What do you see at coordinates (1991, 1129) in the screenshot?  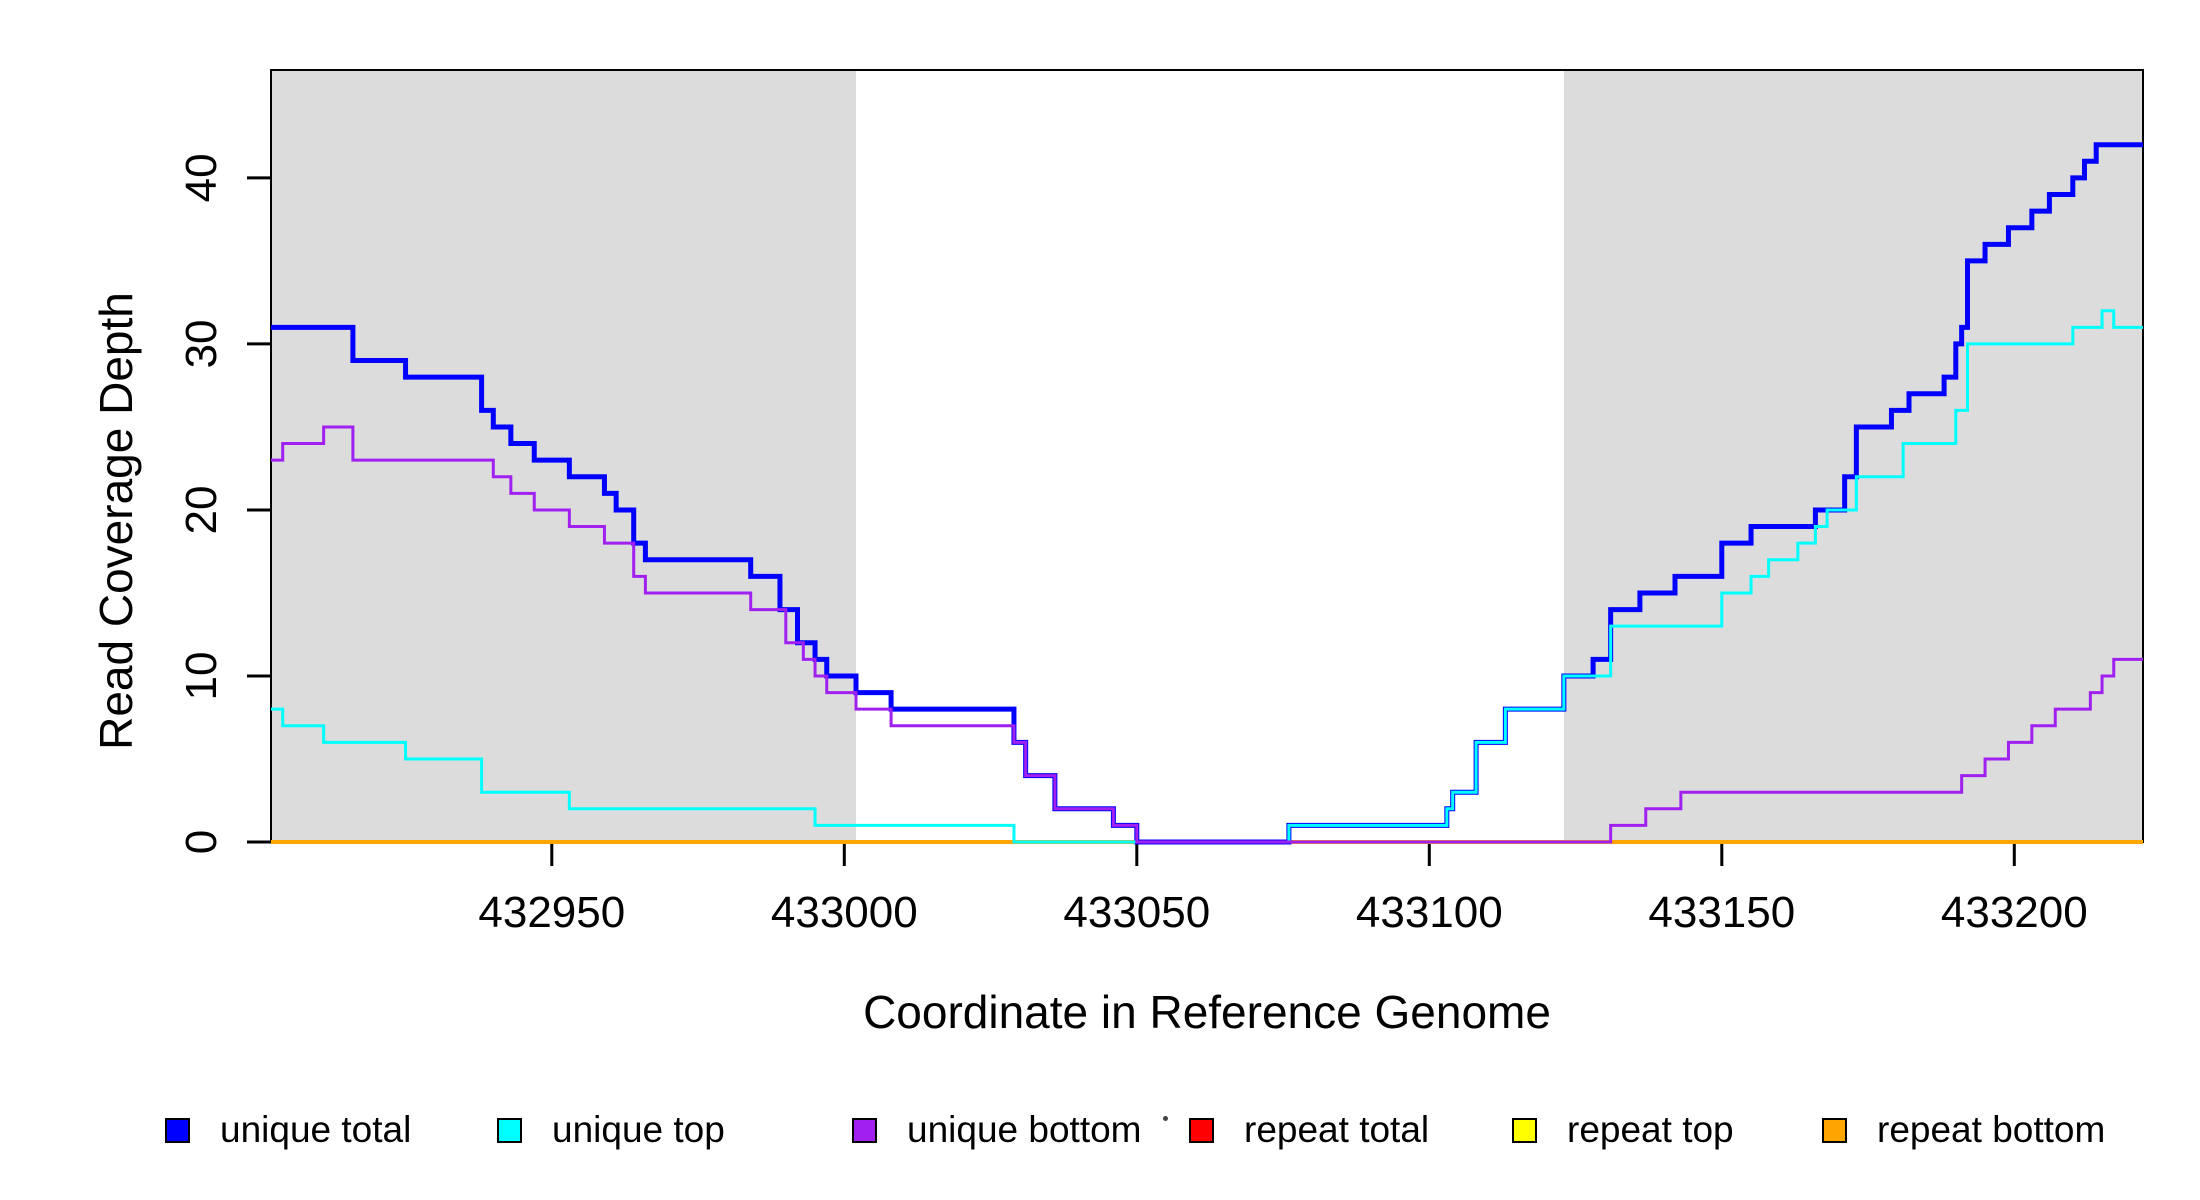 I see `legend-label: repeat bottom` at bounding box center [1991, 1129].